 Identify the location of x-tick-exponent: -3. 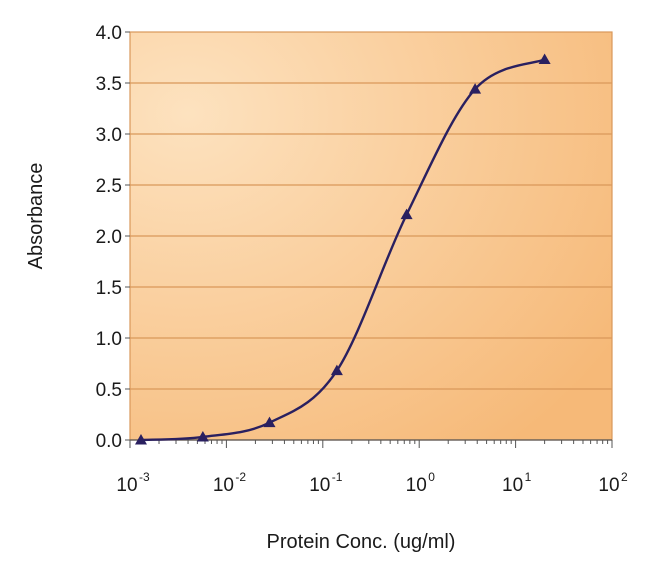
(144, 477).